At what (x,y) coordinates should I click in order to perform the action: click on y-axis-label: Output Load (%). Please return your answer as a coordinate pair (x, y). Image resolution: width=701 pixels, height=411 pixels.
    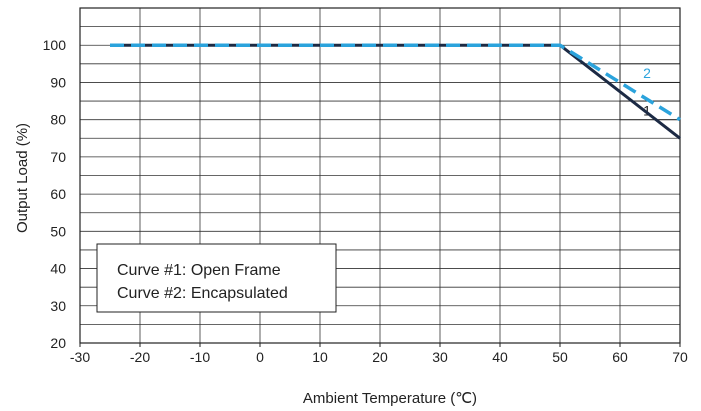
    Looking at the image, I should click on (22, 178).